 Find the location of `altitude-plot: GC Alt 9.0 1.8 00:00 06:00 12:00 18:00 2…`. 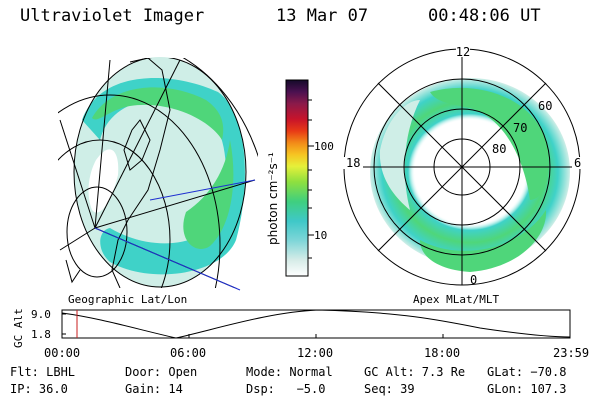

altitude-plot: GC Alt 9.0 1.8 00:00 06:00 12:00 18:00 2… is located at coordinates (300, 334).